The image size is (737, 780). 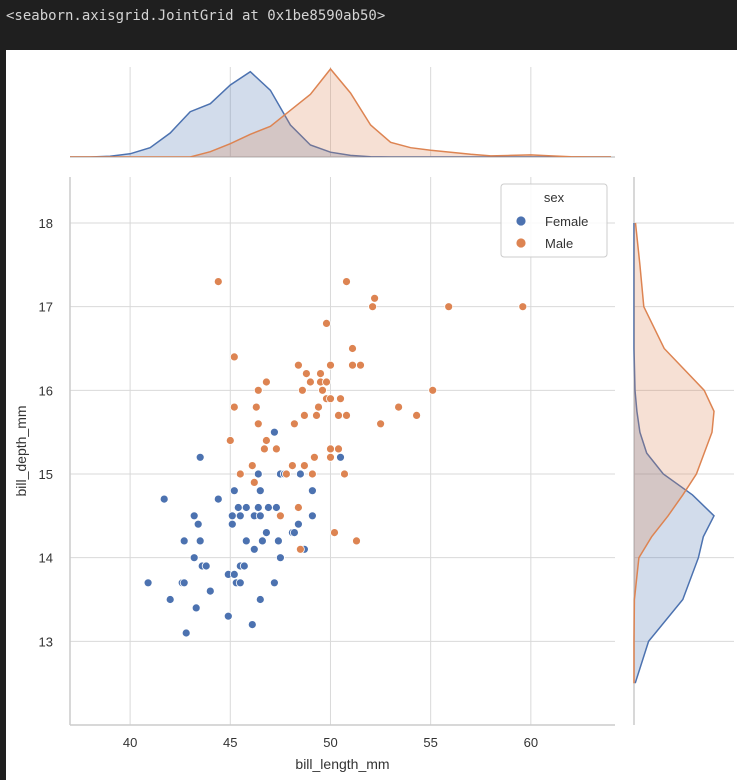 I want to click on x-axis-label: bill_length_mm, so click(x=342, y=764).